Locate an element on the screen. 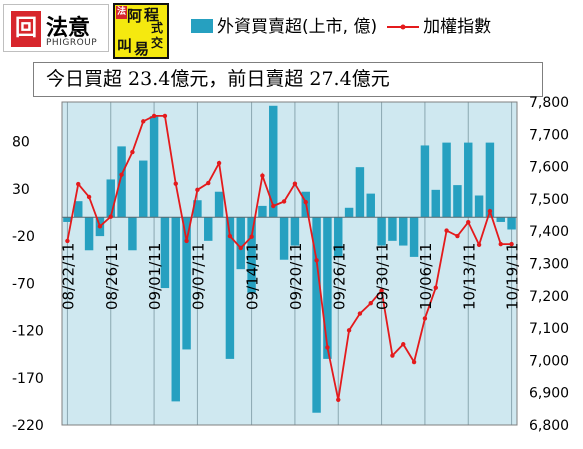  left-axis-tick-label: -20 is located at coordinates (23, 237).